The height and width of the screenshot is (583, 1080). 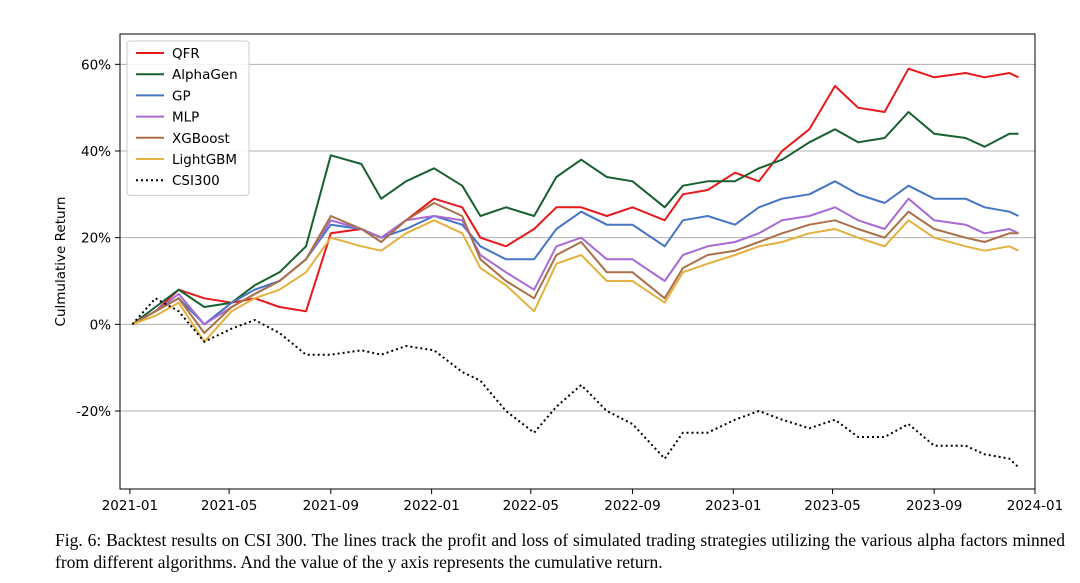 What do you see at coordinates (632, 506) in the screenshot?
I see `x-tick-label: 2022-09` at bounding box center [632, 506].